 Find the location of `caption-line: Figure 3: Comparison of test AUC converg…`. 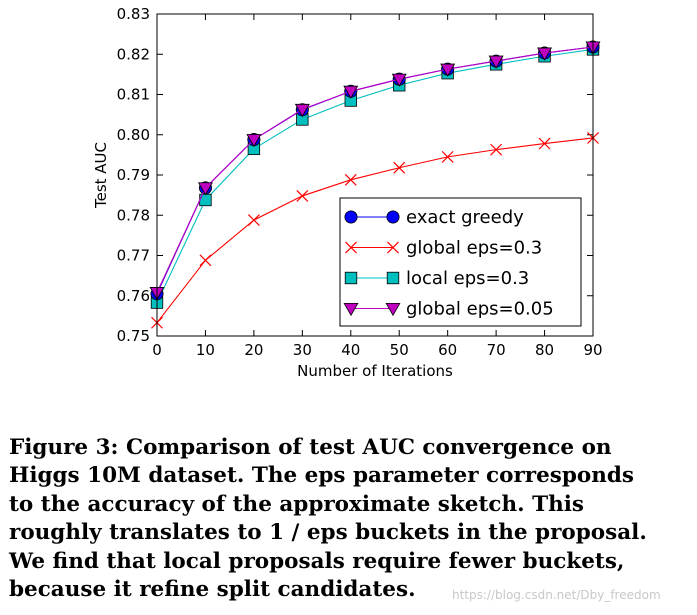

caption-line: Figure 3: Comparison of test AUC converg… is located at coordinates (310, 447).